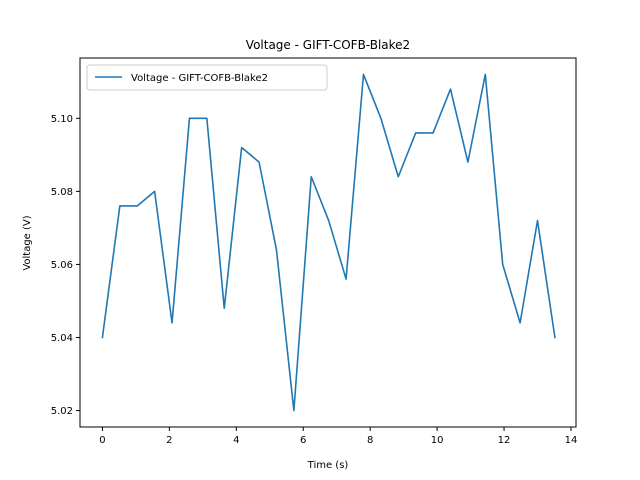 The image size is (640, 480). What do you see at coordinates (62, 338) in the screenshot?
I see `y-tick-label: 5.04` at bounding box center [62, 338].